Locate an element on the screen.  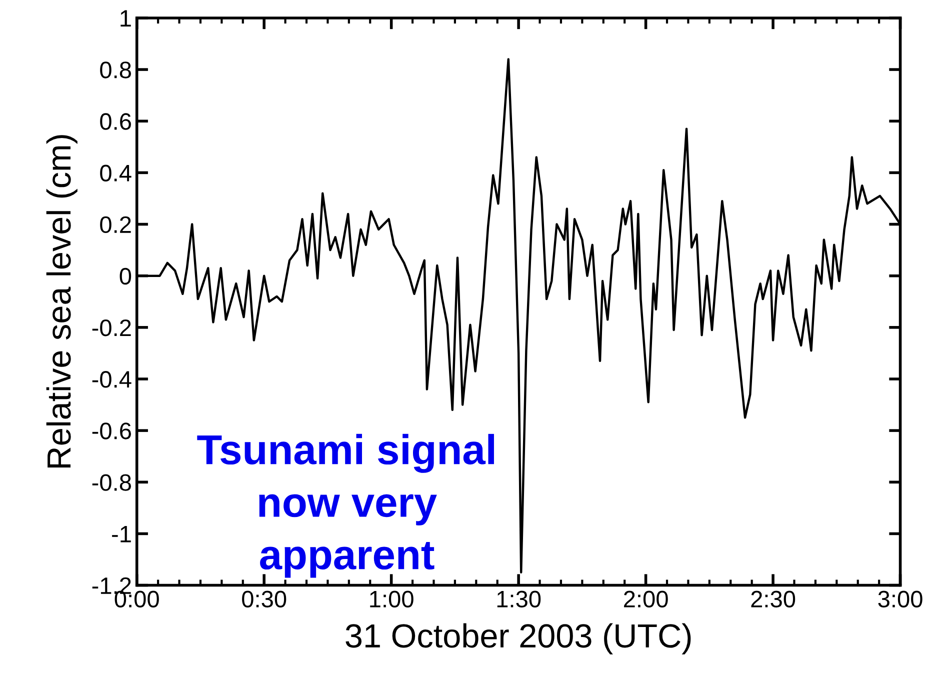
y-tick-label: -0.4 is located at coordinates (112, 379).